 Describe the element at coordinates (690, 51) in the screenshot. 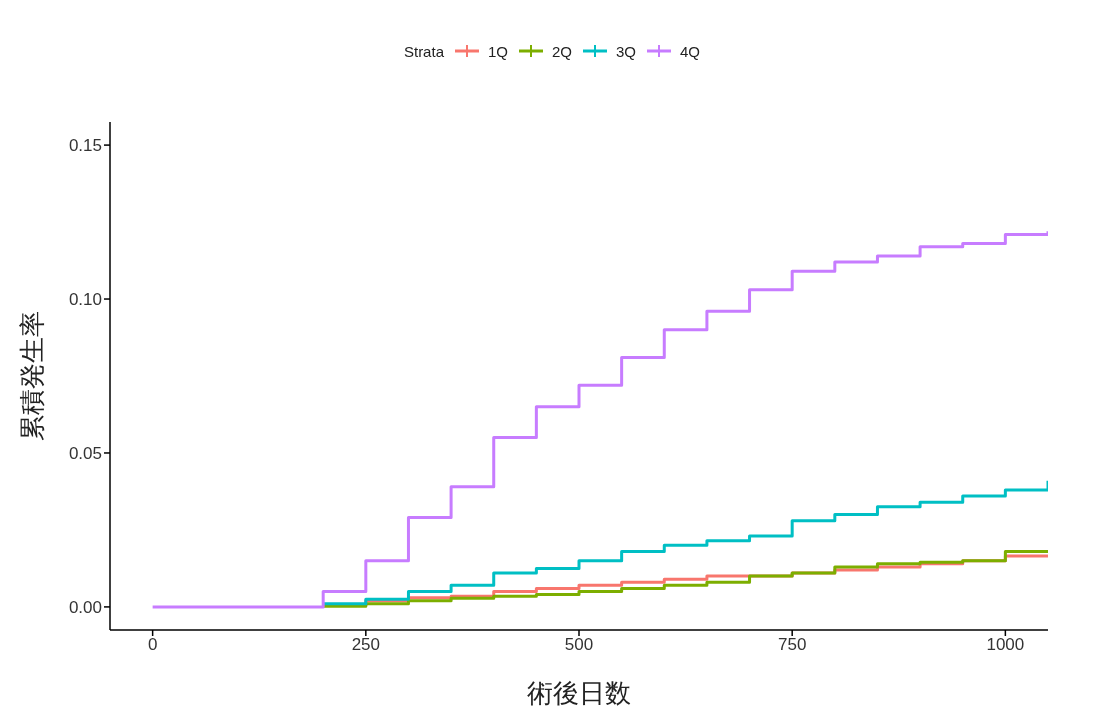

I see `legend-label: 4Q` at that location.